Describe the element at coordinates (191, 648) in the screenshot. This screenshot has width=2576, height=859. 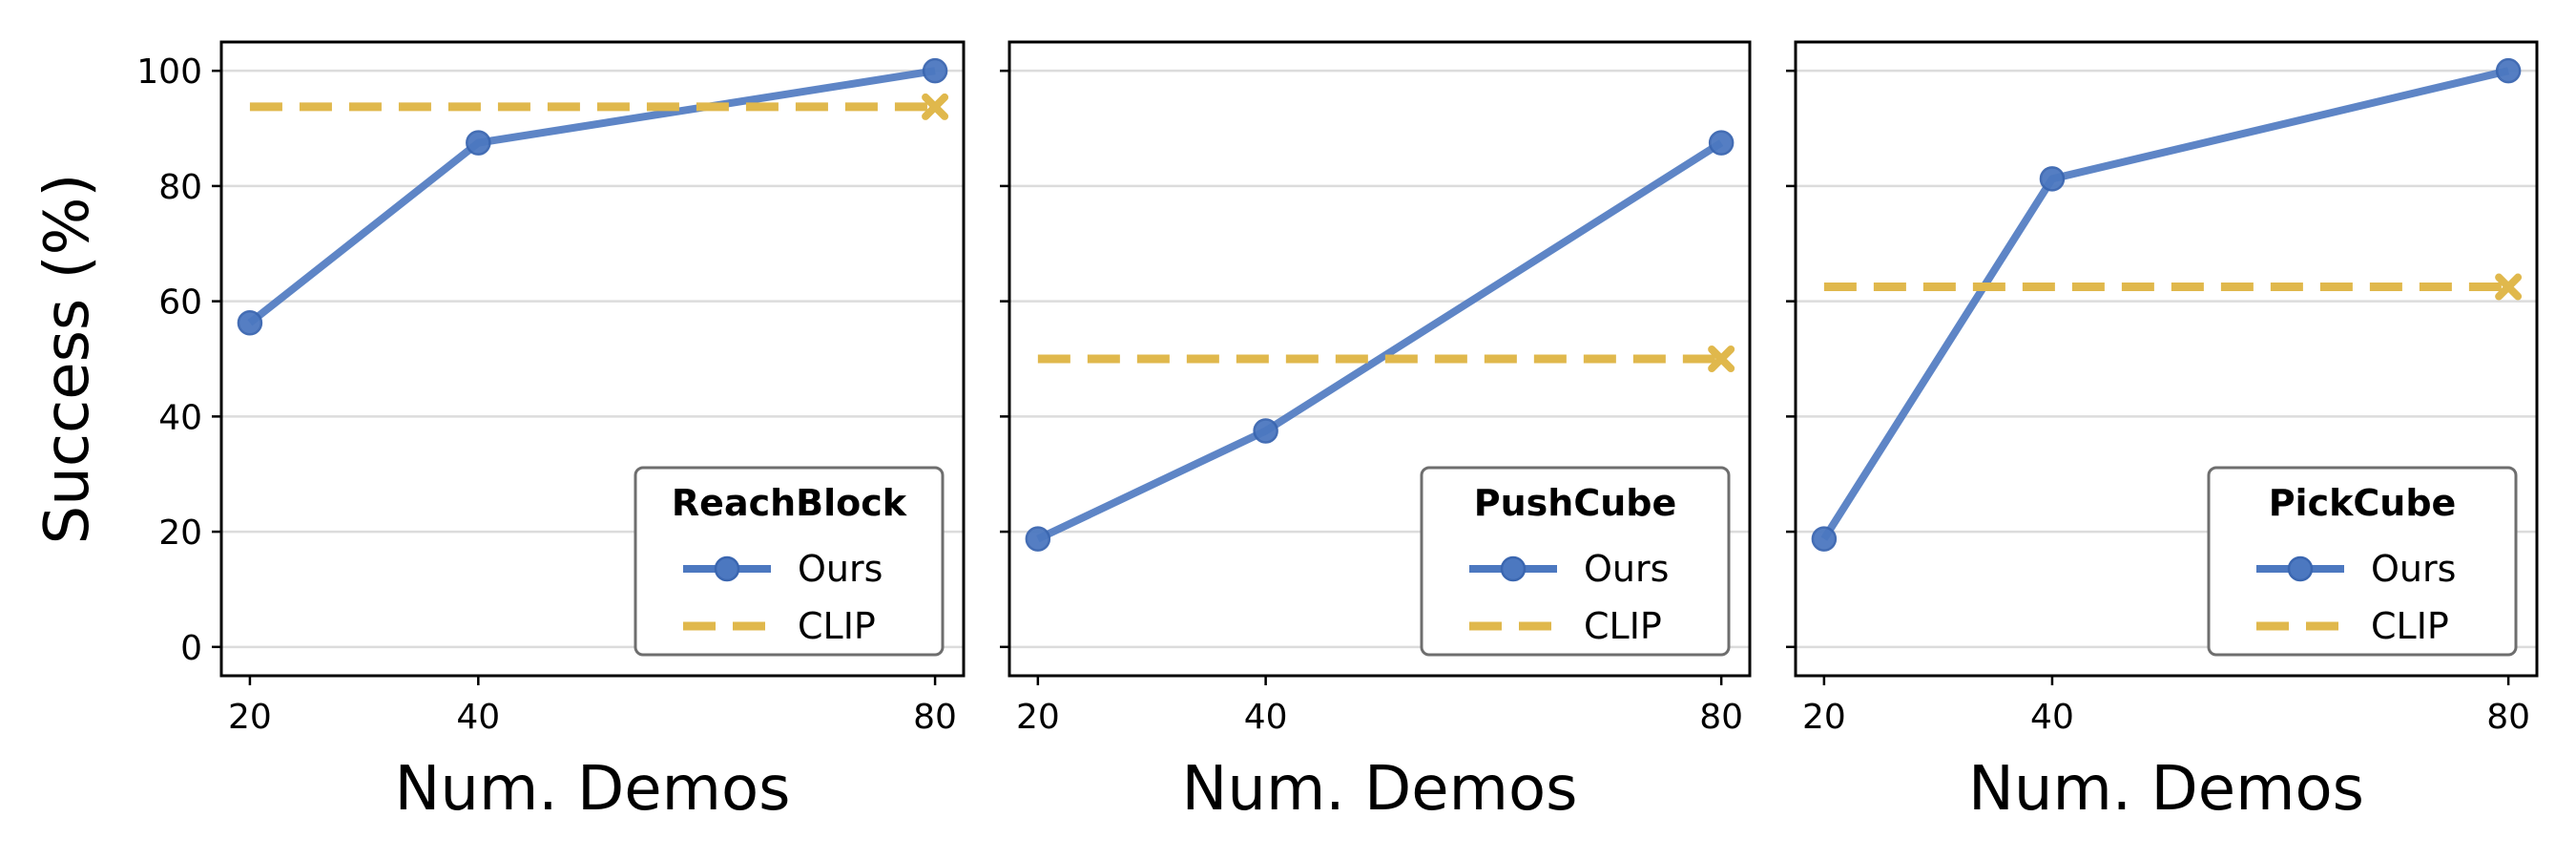
I see `y-tick-label: 0` at that location.